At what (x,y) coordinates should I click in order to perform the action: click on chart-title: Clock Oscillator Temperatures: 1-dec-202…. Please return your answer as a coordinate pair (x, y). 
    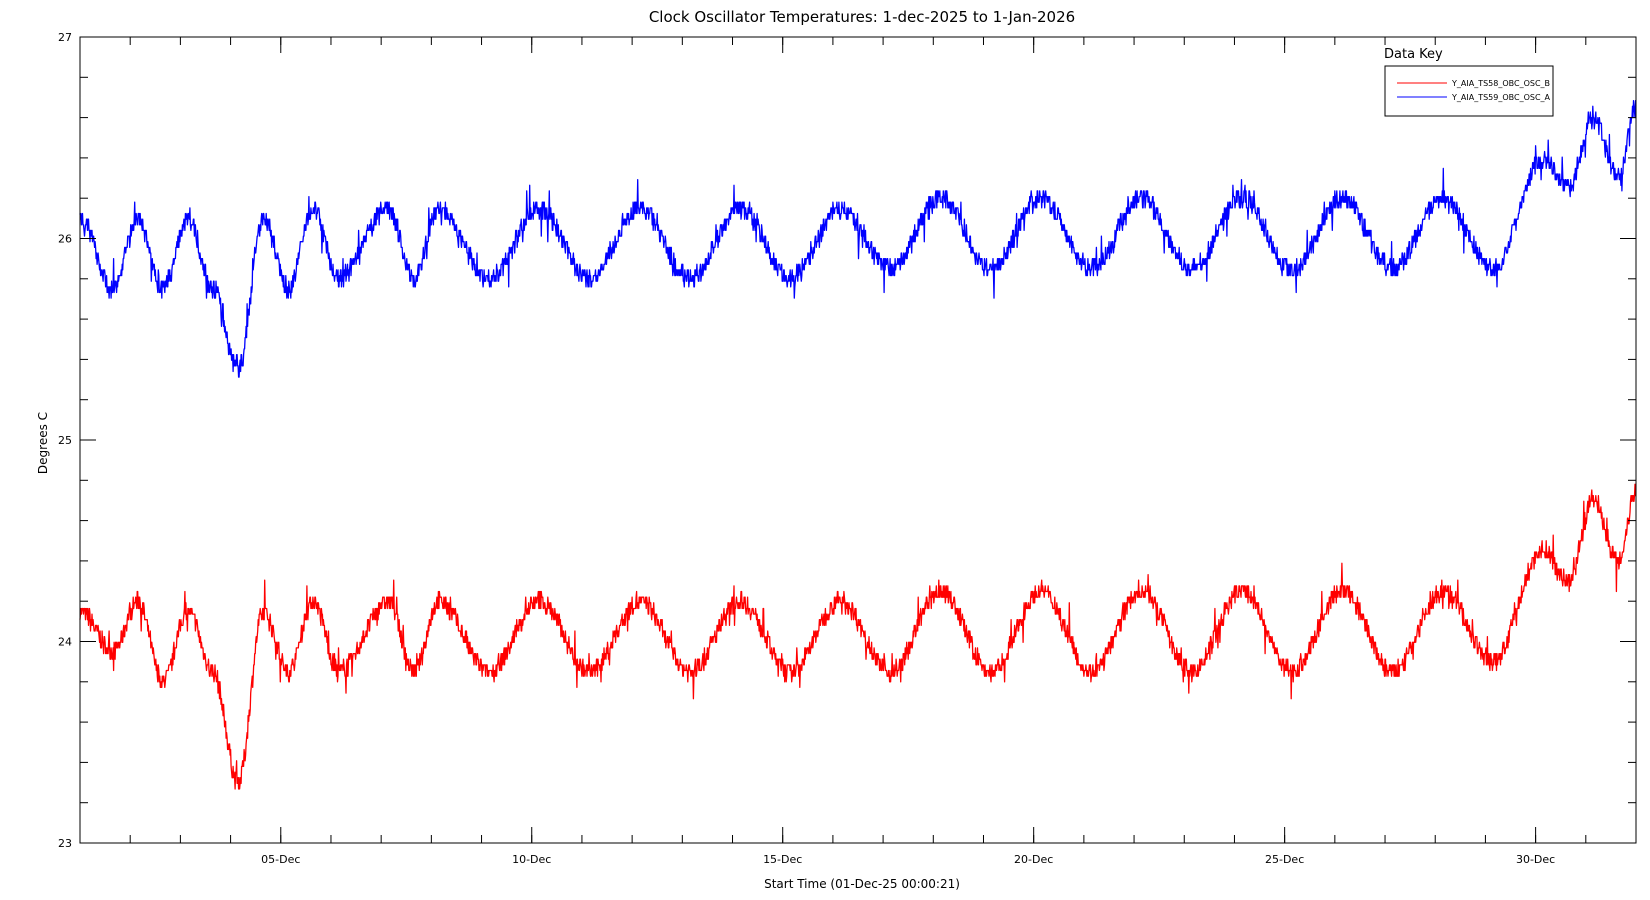
    Looking at the image, I should click on (862, 17).